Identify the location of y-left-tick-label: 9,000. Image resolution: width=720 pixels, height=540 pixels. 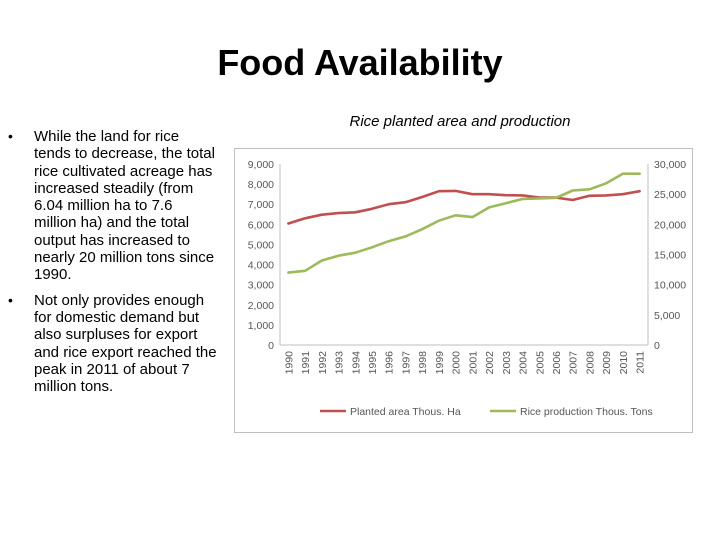
(261, 165).